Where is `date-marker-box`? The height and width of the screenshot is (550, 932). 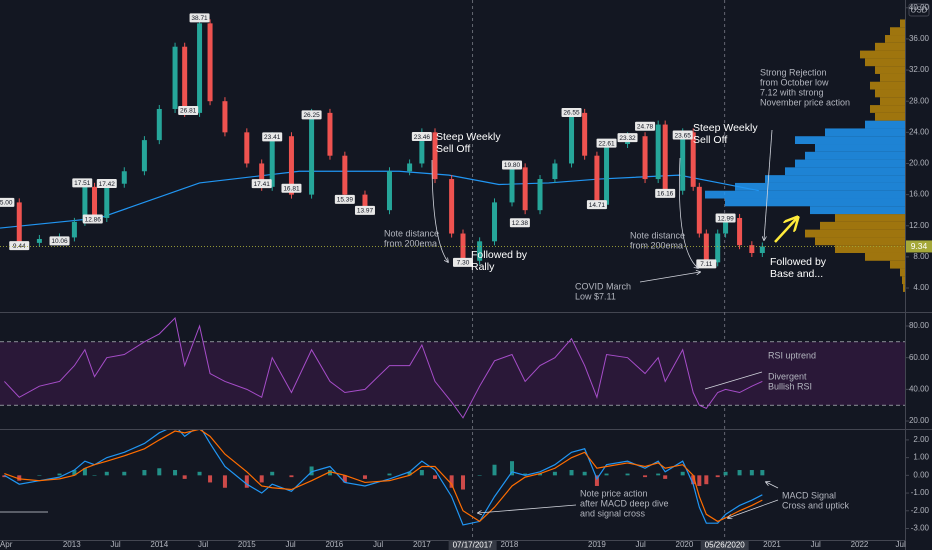 date-marker-box is located at coordinates (472, 545).